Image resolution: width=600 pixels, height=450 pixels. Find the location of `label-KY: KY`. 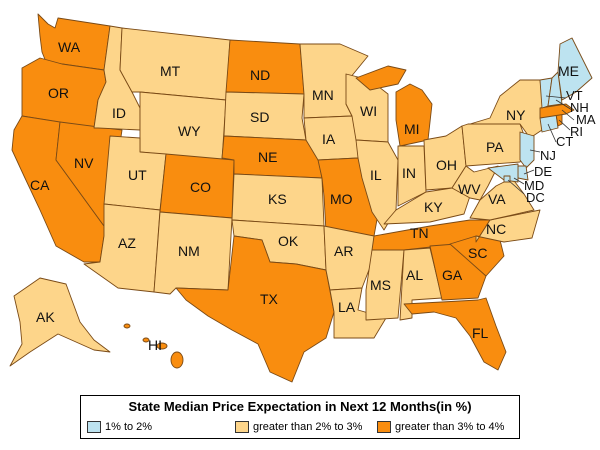

label-KY: KY is located at coordinates (433, 207).